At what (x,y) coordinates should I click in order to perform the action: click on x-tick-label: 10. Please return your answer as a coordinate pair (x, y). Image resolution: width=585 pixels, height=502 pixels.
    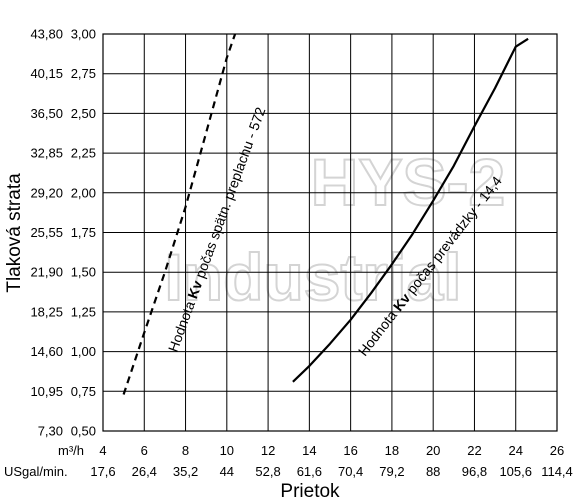
    Looking at the image, I should click on (227, 450).